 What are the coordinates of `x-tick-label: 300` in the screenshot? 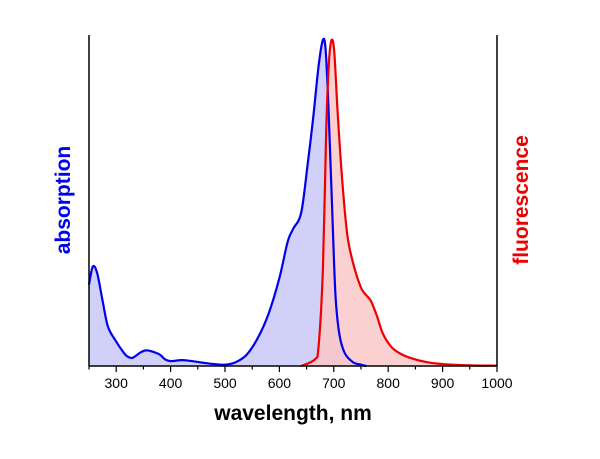 It's located at (117, 383).